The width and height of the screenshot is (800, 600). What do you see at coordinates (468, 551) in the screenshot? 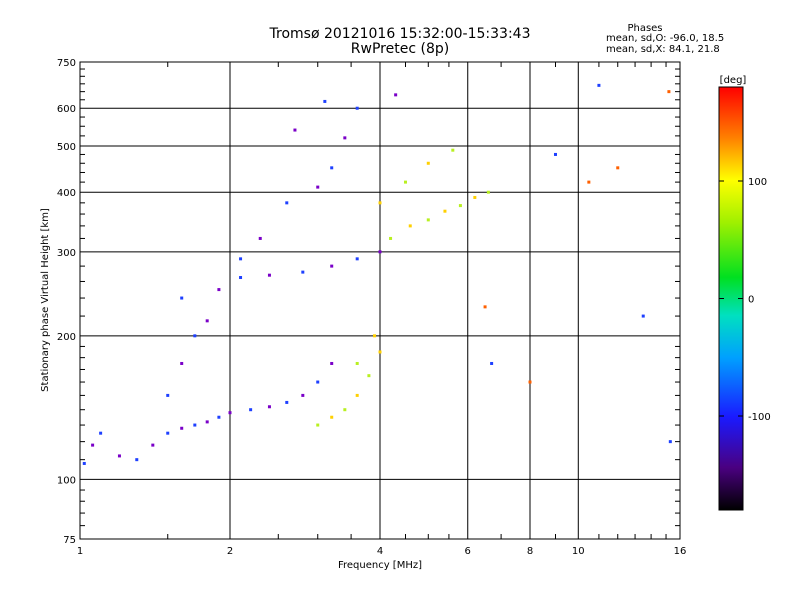
I see `x-tick-label: 6` at bounding box center [468, 551].